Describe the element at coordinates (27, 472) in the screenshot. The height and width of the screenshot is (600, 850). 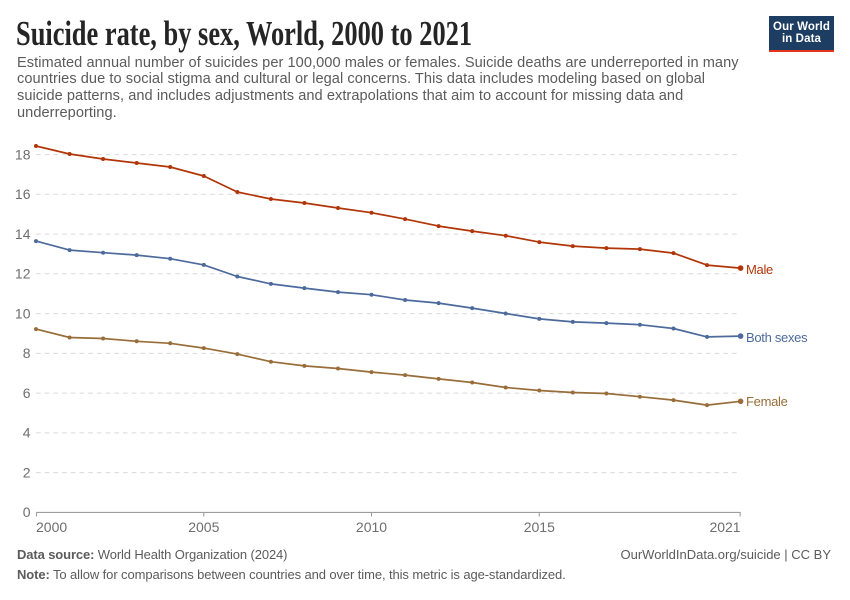
I see `svg-text: 2` at that location.